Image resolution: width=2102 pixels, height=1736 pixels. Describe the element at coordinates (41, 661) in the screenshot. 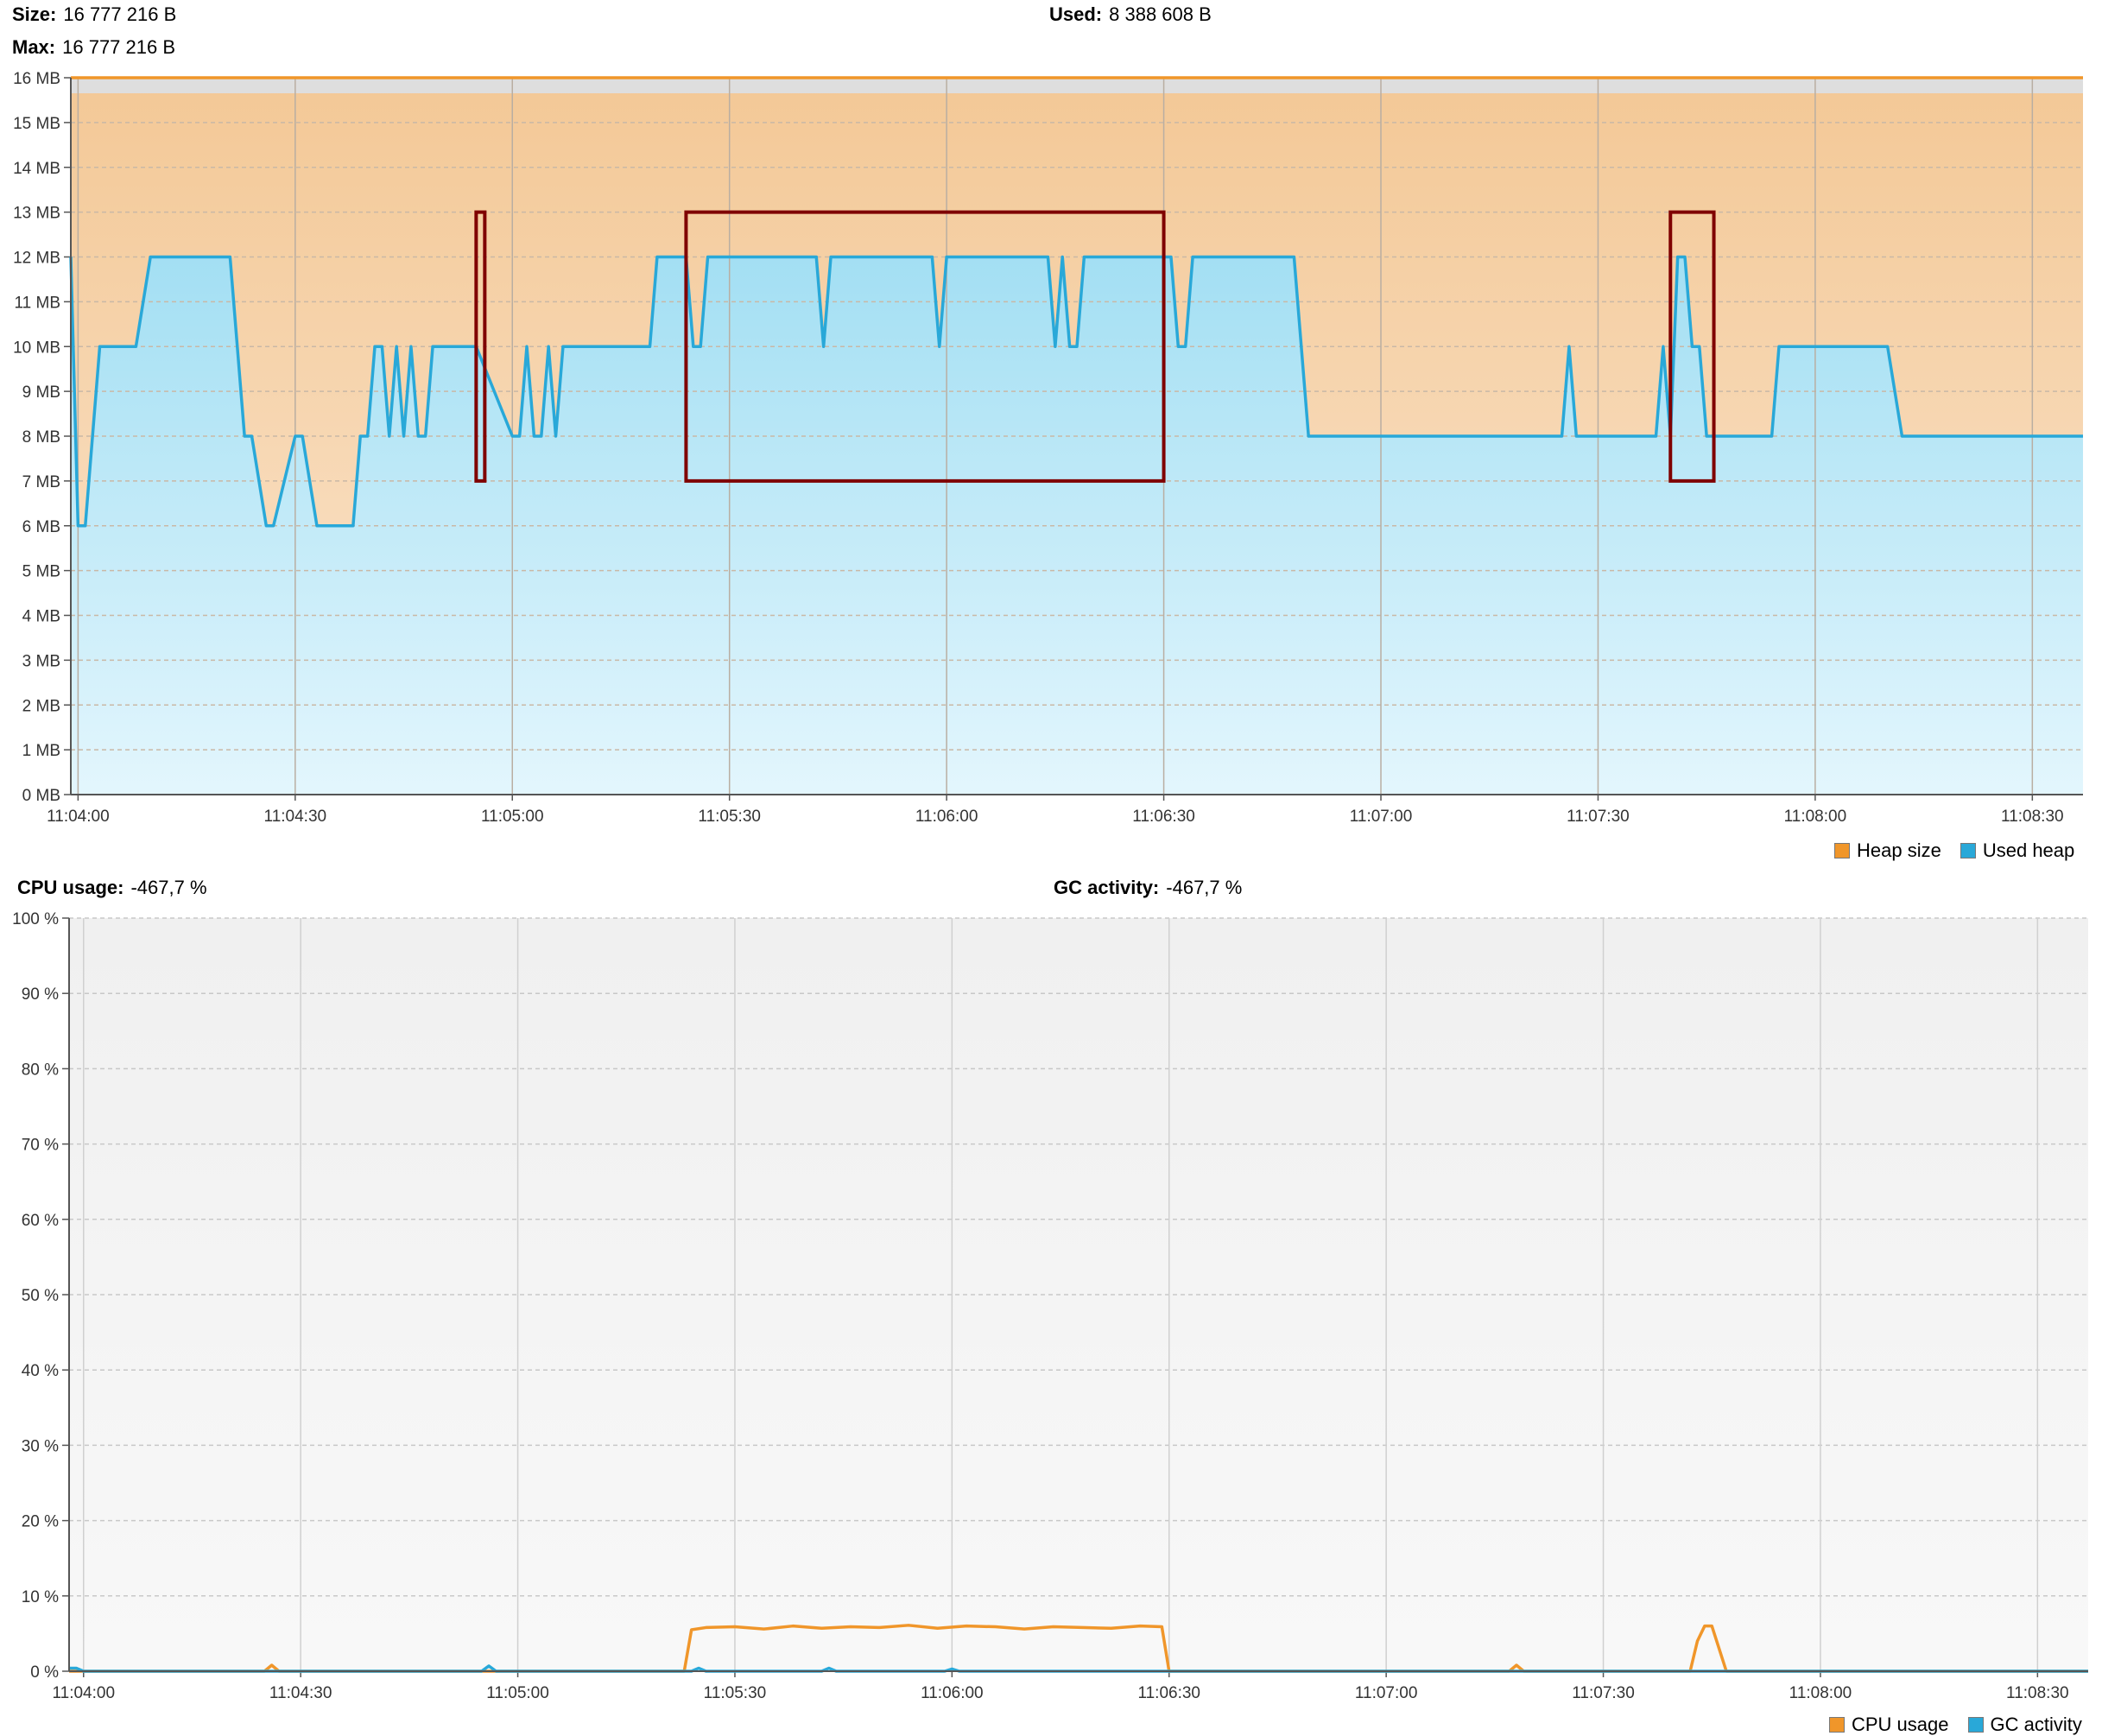

I see `y-tick-label: 3 MB` at that location.